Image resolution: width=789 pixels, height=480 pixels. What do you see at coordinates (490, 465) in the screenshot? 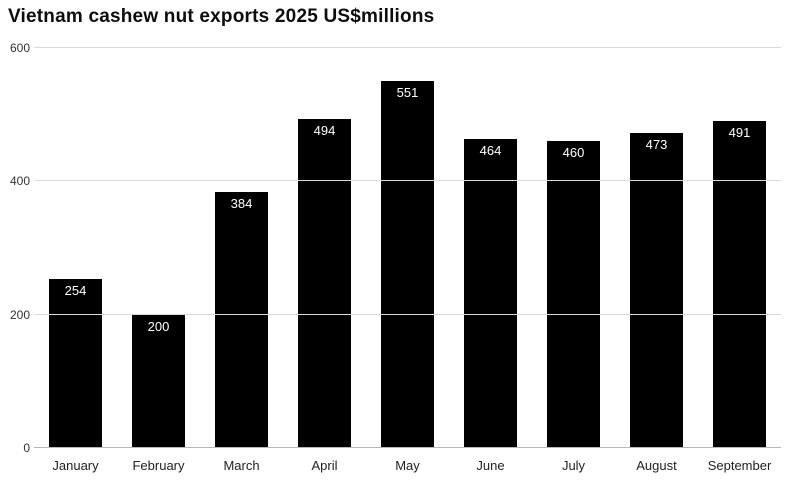
I see `x-axis-label-june: June` at bounding box center [490, 465].